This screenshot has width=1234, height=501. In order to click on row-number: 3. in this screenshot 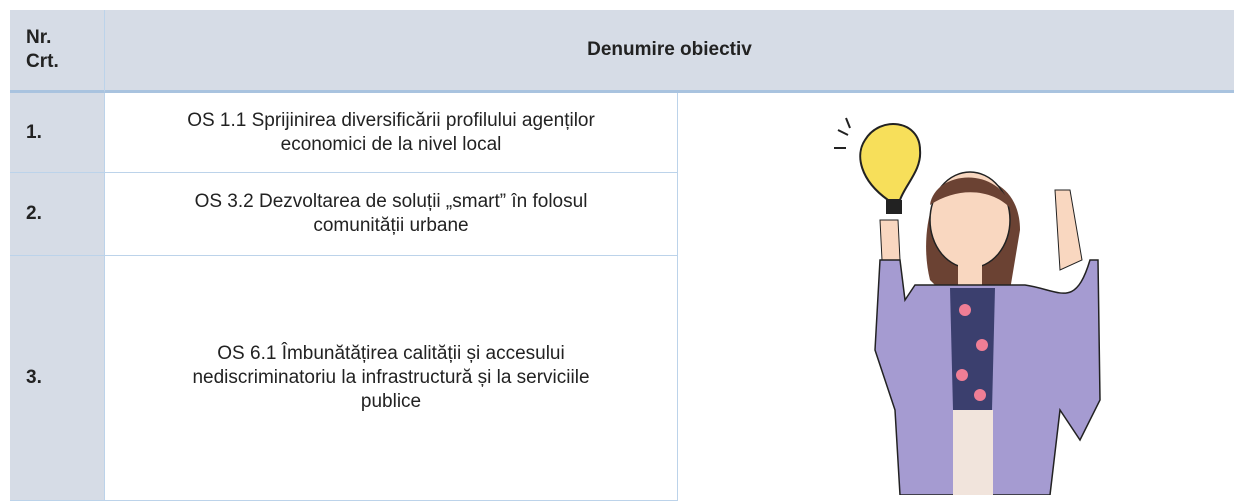, I will do `click(57, 378)`.